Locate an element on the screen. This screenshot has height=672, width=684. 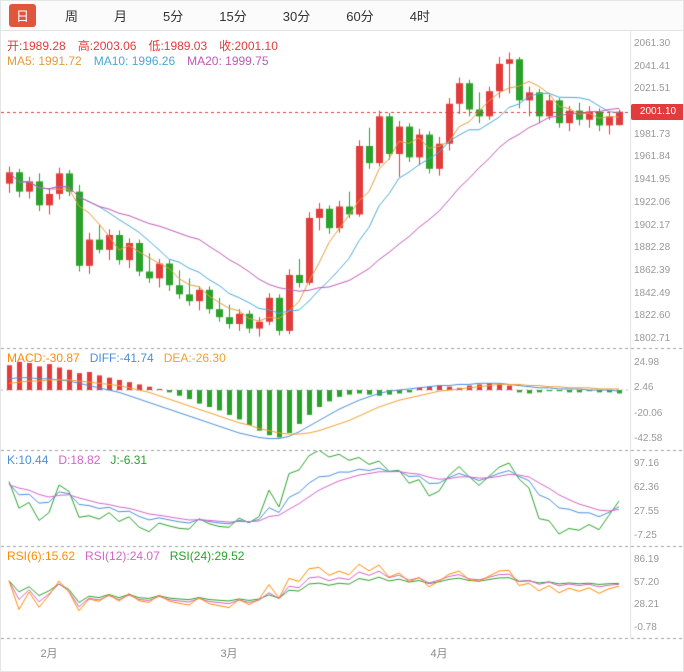
tab-month: 月 is located at coordinates (121, 16).